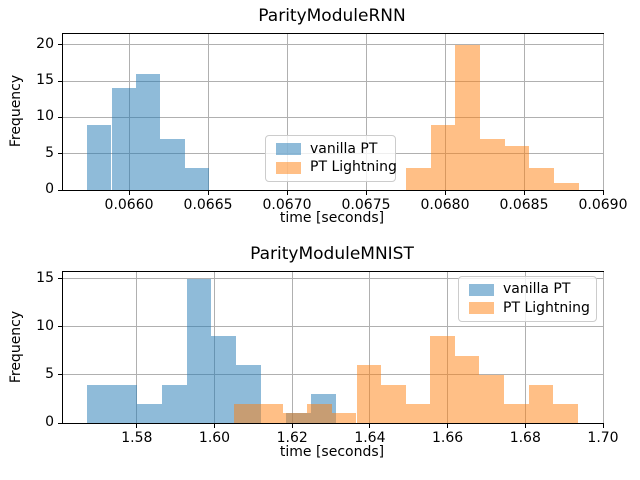 The height and width of the screenshot is (480, 640). Describe the element at coordinates (481, 289) in the screenshot. I see `legend-swatch-vanilla-pt` at that location.